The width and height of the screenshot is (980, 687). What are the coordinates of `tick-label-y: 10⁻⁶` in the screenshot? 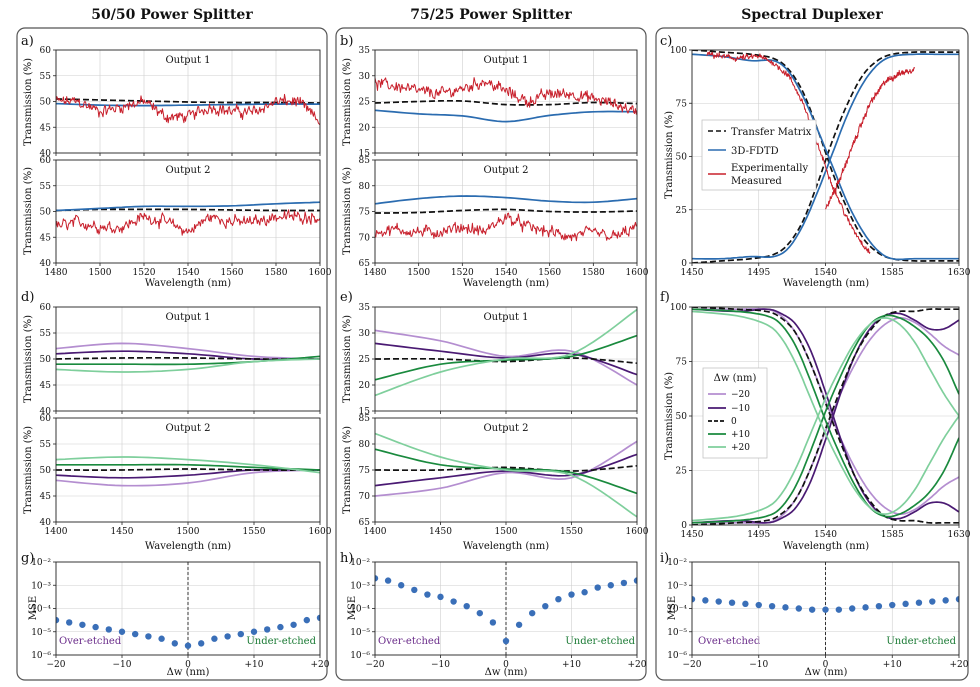 It's located at (360, 656).